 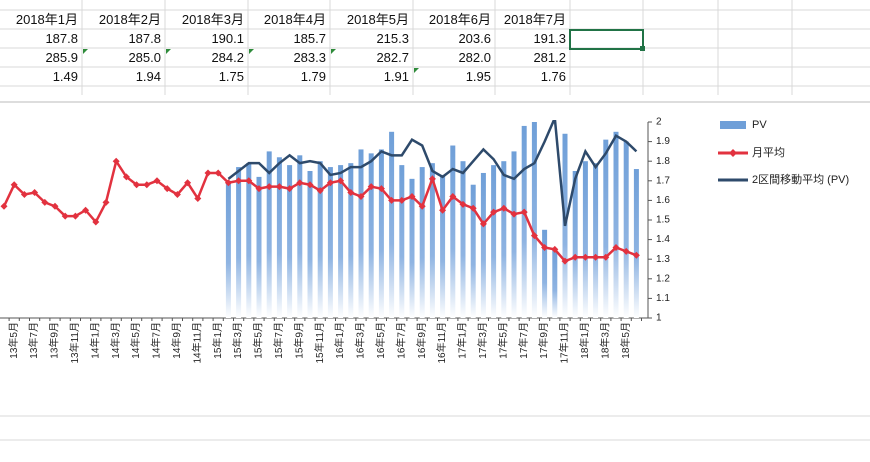 I want to click on cell: 203.6, so click(x=474, y=38).